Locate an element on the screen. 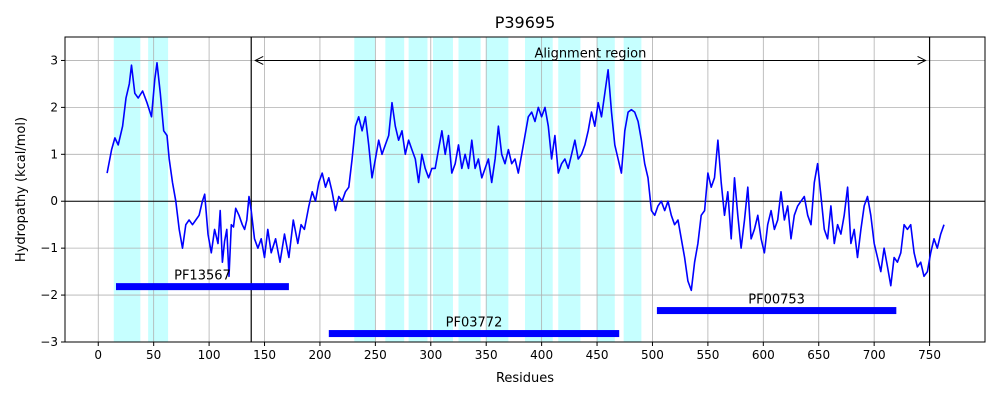  x-tick-label: 100 is located at coordinates (209, 355).